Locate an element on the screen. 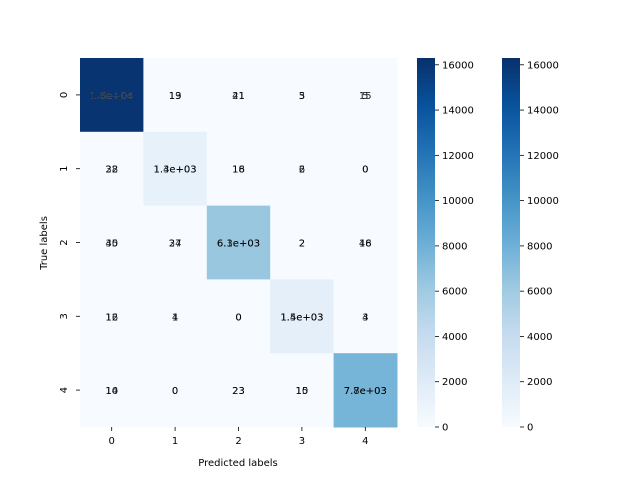  cell-label-4-4: 7.7e+03 is located at coordinates (365, 391).